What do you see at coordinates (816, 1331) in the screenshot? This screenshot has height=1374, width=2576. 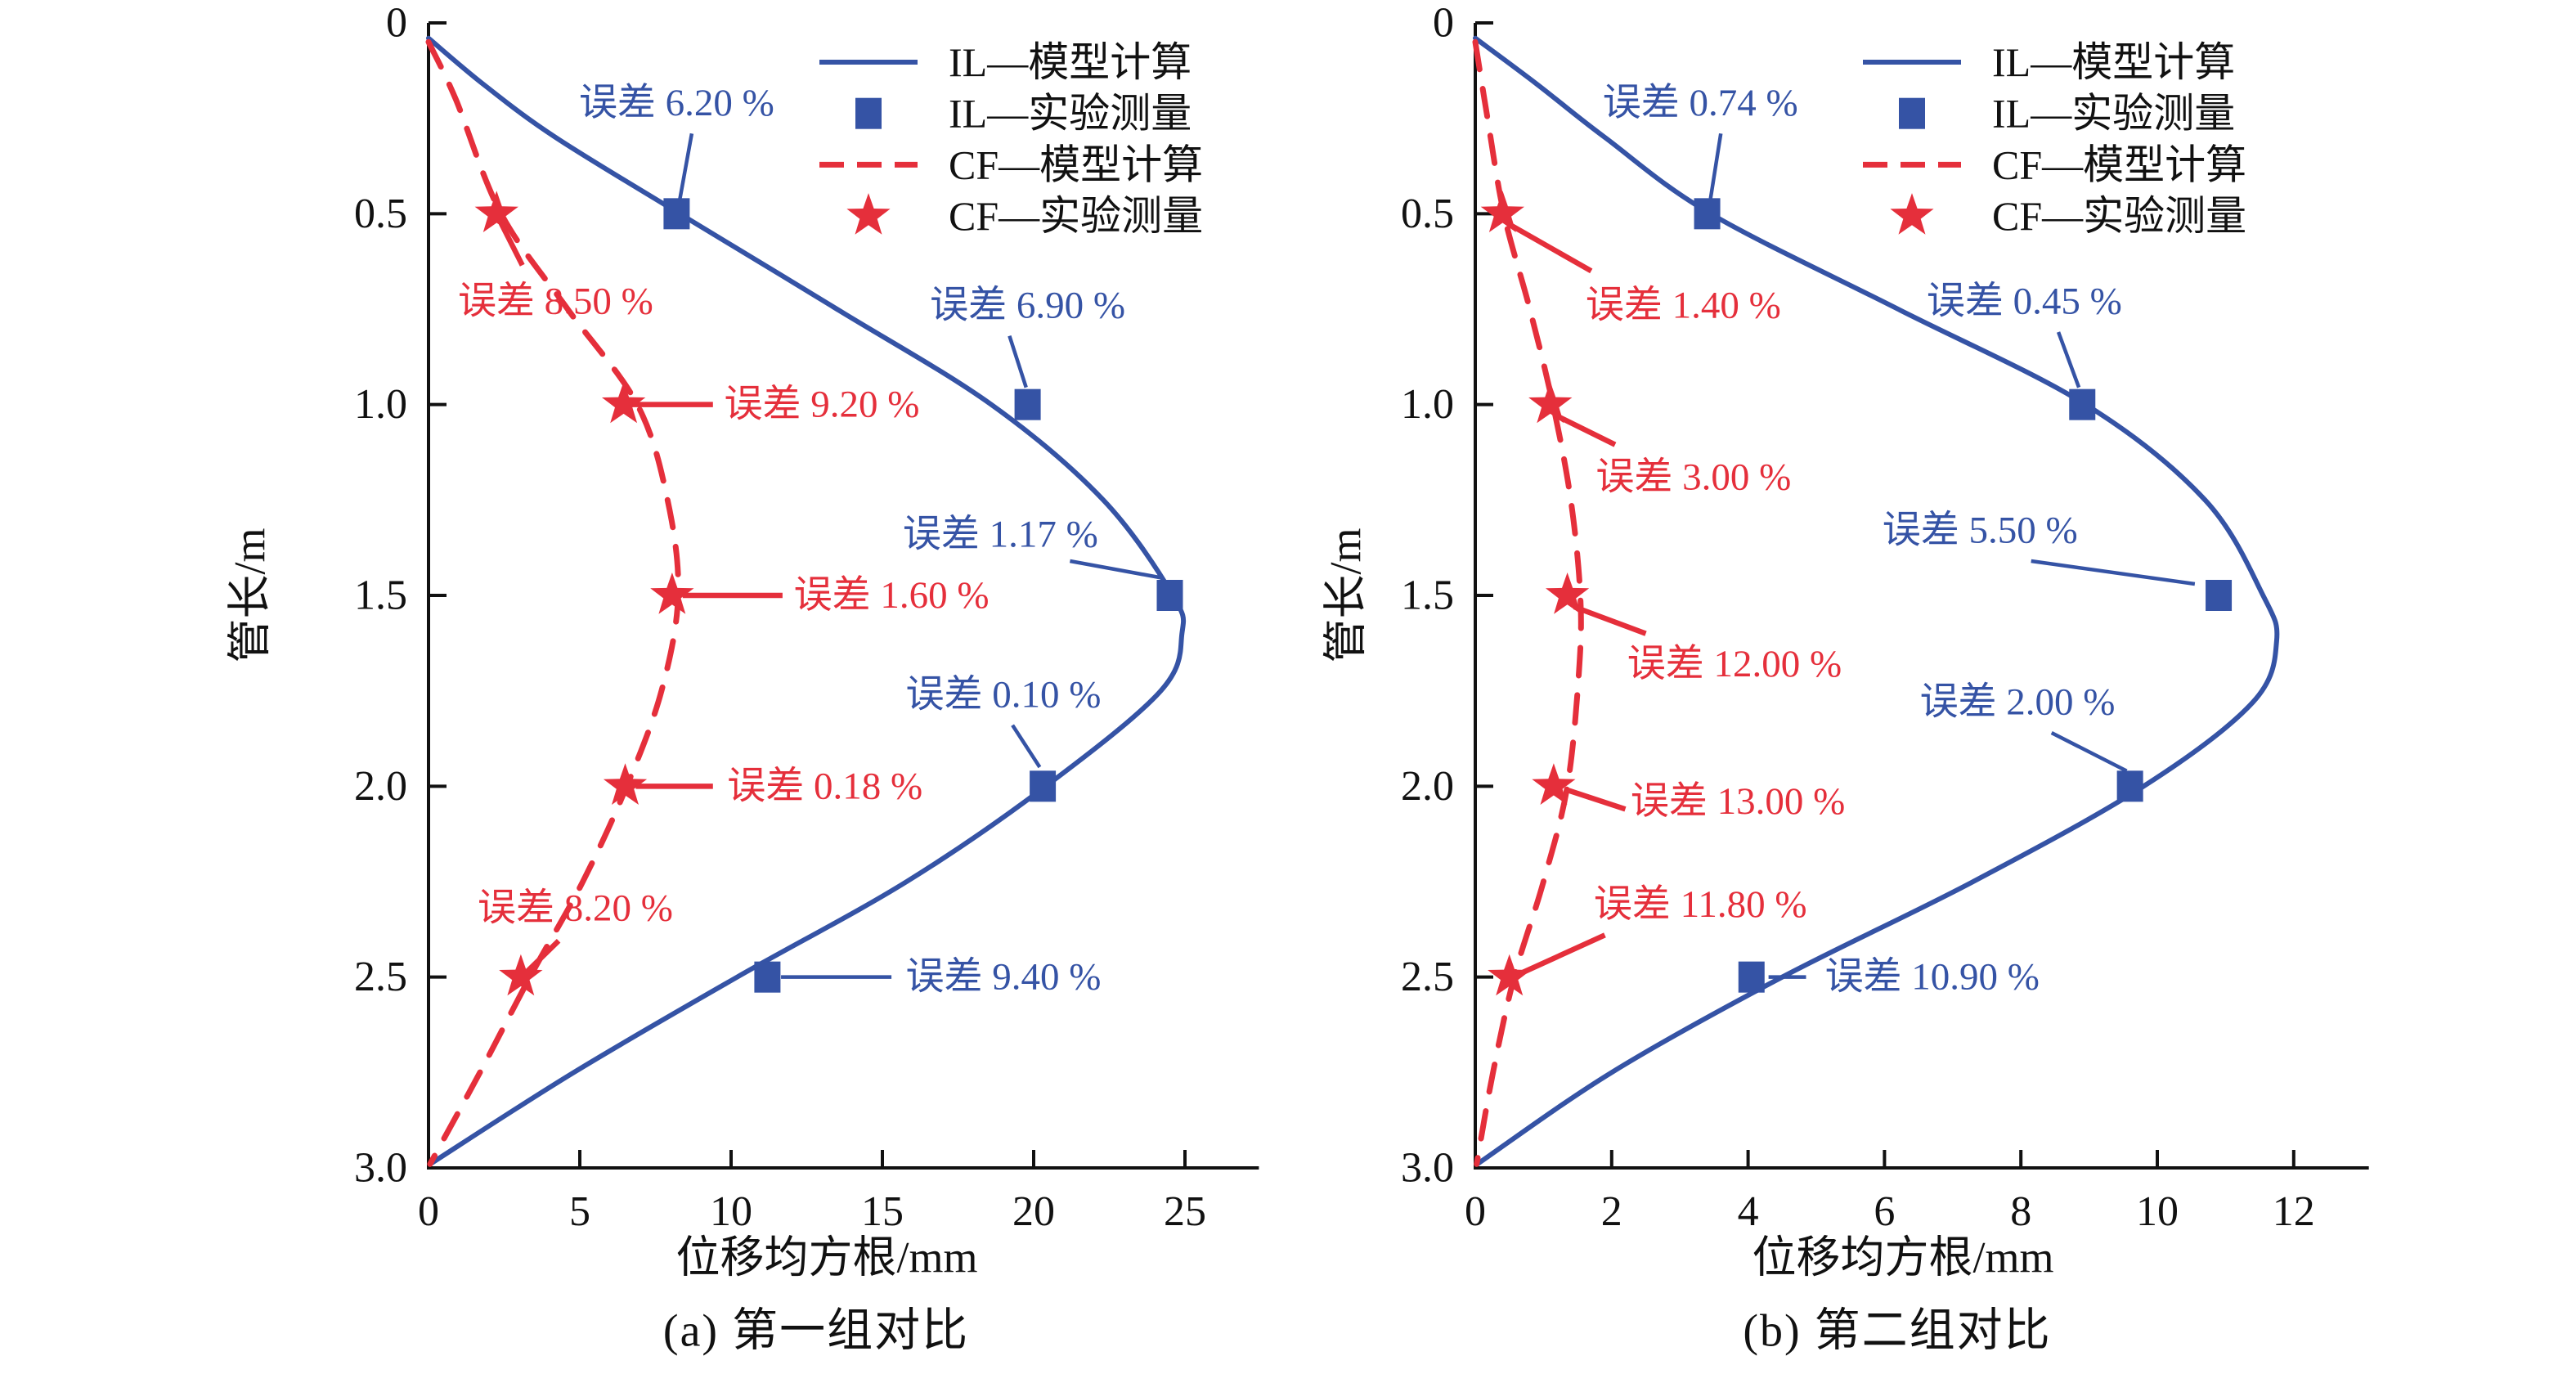 I see `caption-panel-a: (a) 第一组对比` at bounding box center [816, 1331].